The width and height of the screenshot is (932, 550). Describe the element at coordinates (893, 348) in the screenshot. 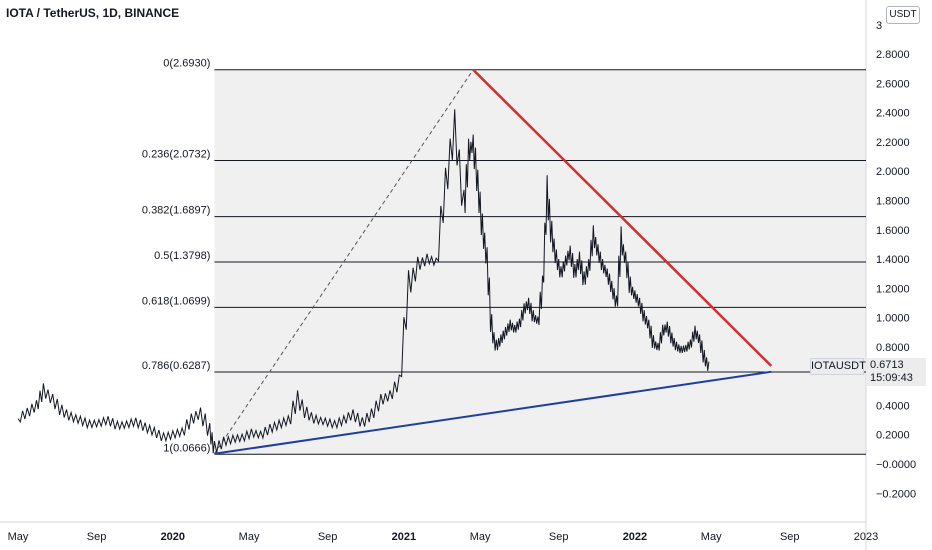

I see `y-tick-label-11: 0.8000` at that location.